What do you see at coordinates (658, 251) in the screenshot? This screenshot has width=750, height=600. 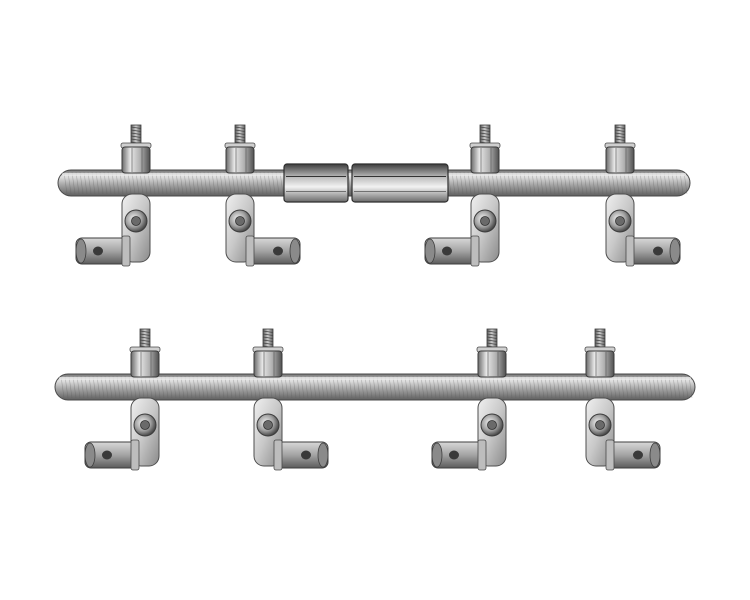 I see `assembly-1-clamp-4-clamp-hole` at bounding box center [658, 251].